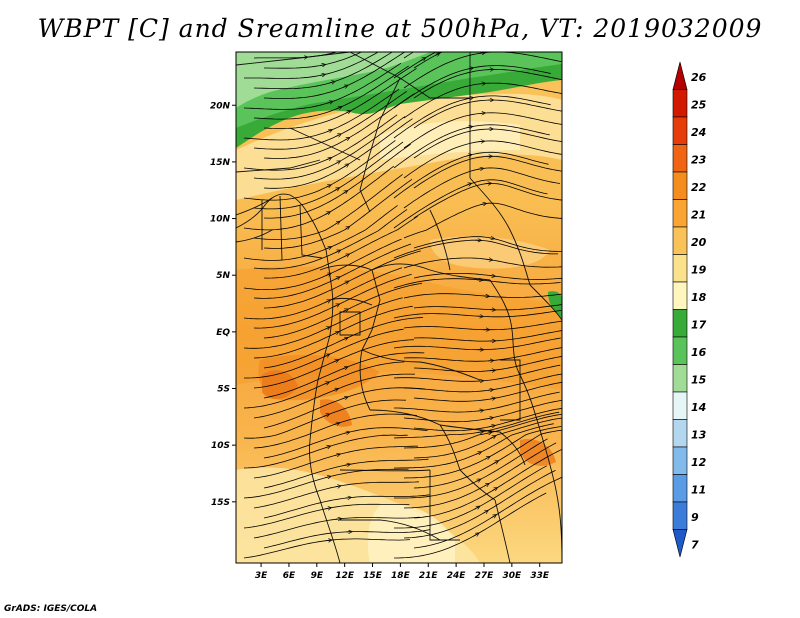 The height and width of the screenshot is (618, 800). I want to click on lon-label: 18E, so click(401, 576).